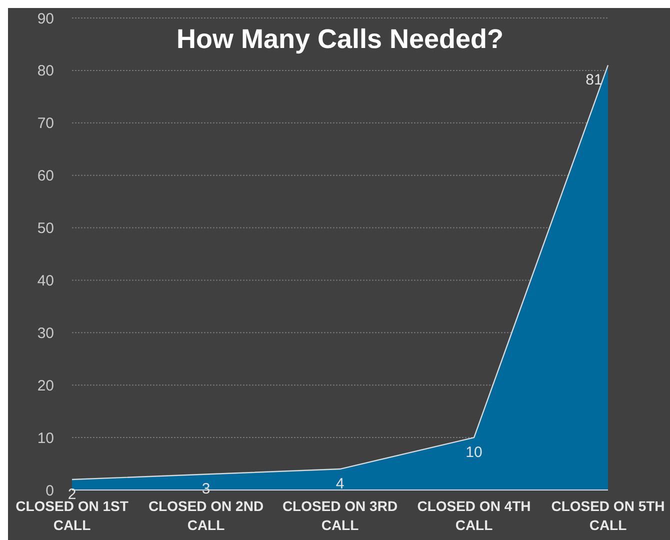 The width and height of the screenshot is (670, 540). Describe the element at coordinates (206, 489) in the screenshot. I see `text: 3` at that location.